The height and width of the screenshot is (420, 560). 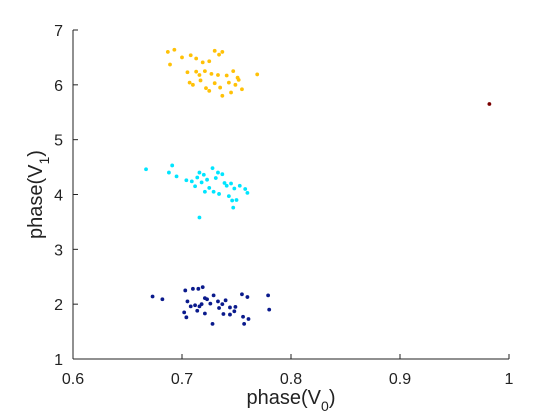 I want to click on y-axis-label-main: phase(V, so click(x=36, y=201).